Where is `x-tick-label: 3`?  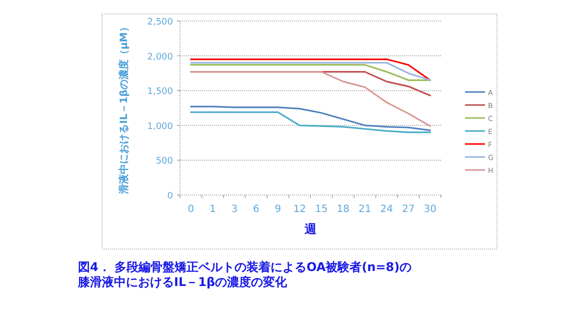
x-tick-label: 3 is located at coordinates (234, 209).